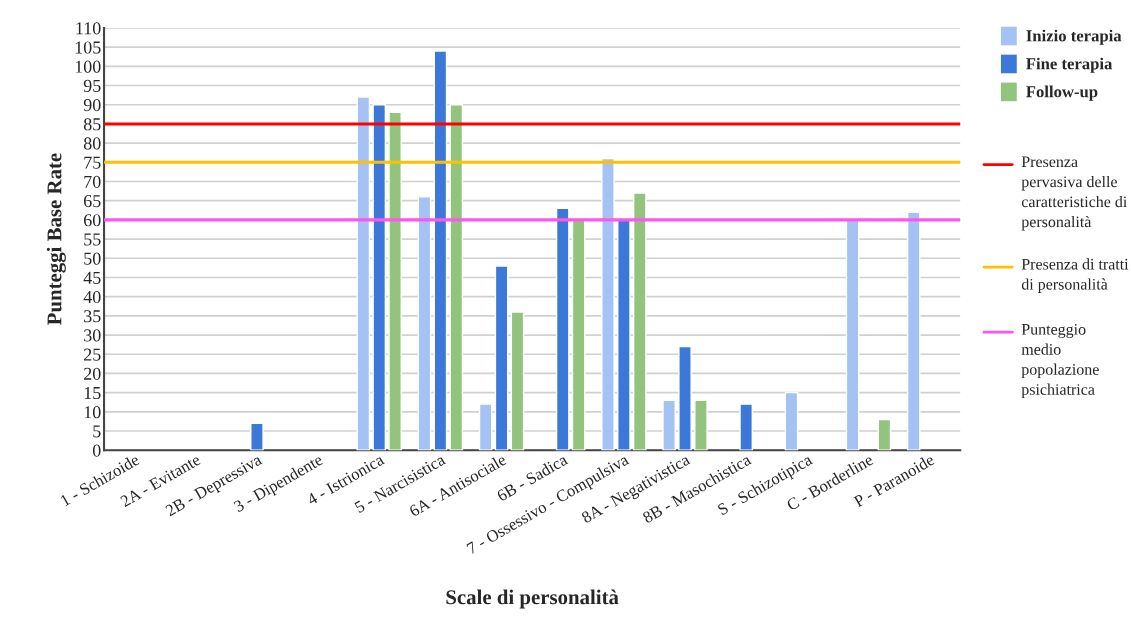  What do you see at coordinates (92, 316) in the screenshot?
I see `y-tick-label: 35` at bounding box center [92, 316].